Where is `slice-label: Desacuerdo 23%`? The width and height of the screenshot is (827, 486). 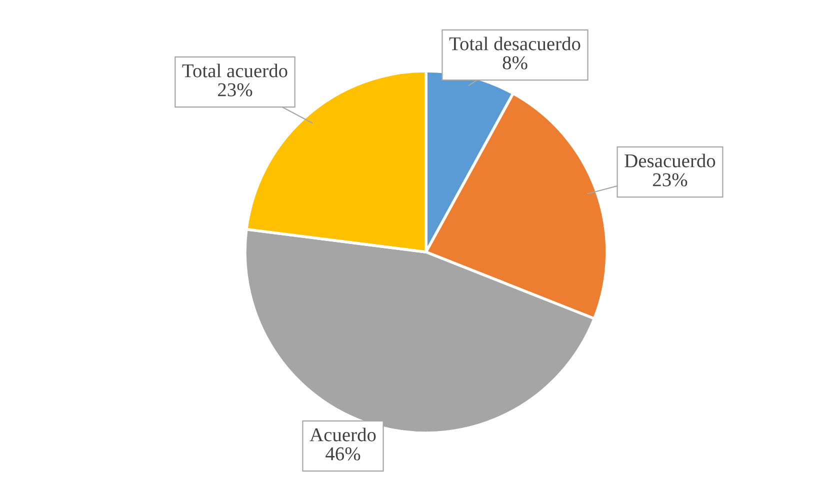 slice-label: Desacuerdo 23% is located at coordinates (670, 170).